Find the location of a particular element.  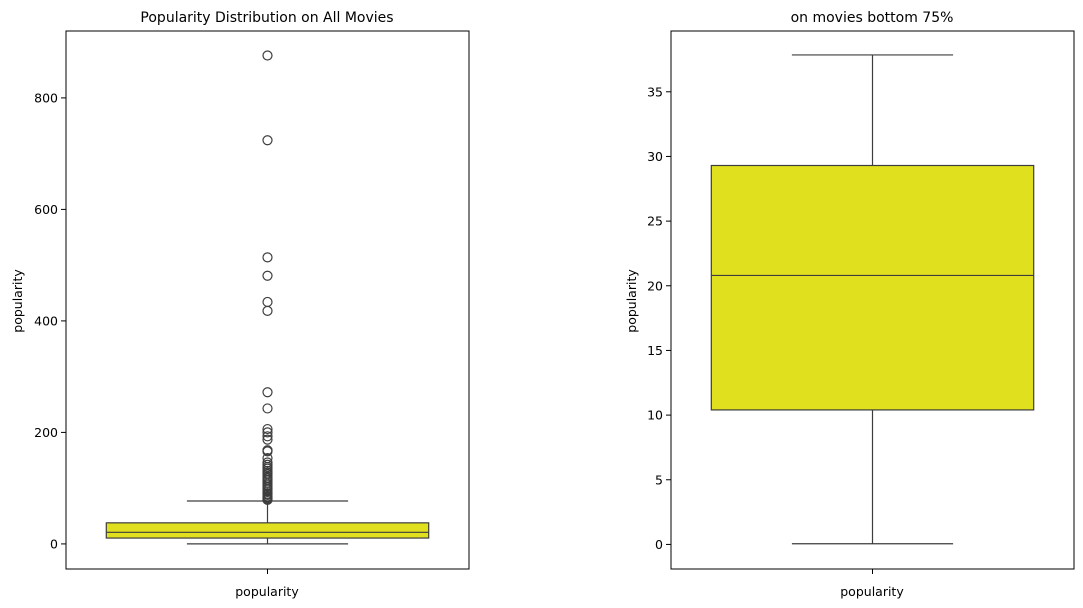

y-tick-label: 200 is located at coordinates (46, 432).